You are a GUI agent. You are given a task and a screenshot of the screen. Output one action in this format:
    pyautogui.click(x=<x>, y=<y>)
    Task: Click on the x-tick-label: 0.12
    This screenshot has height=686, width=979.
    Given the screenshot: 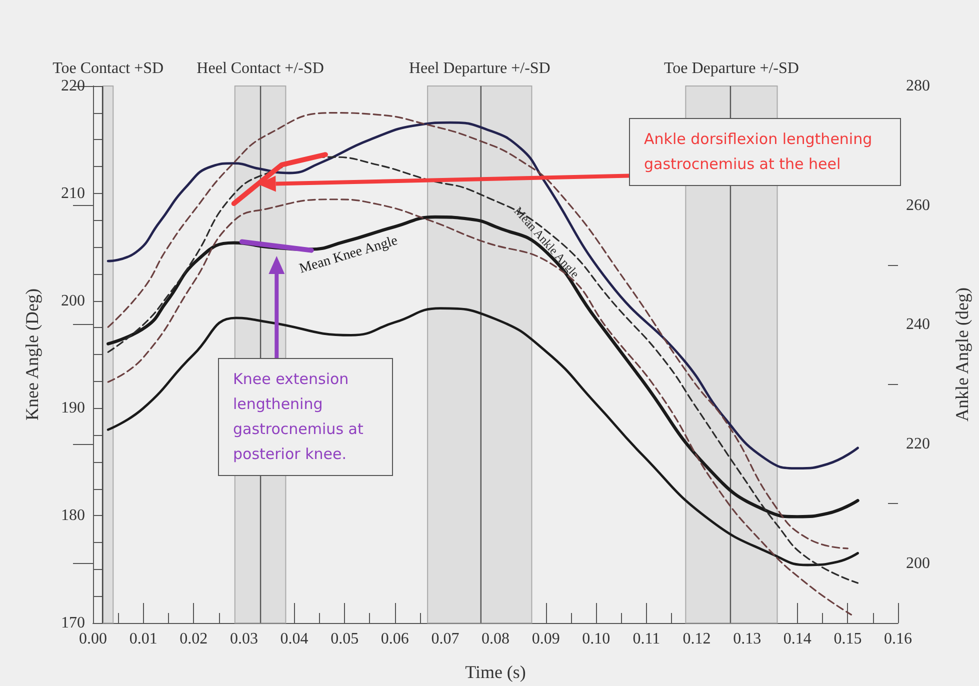 What is the action you would take?
    pyautogui.click(x=696, y=639)
    